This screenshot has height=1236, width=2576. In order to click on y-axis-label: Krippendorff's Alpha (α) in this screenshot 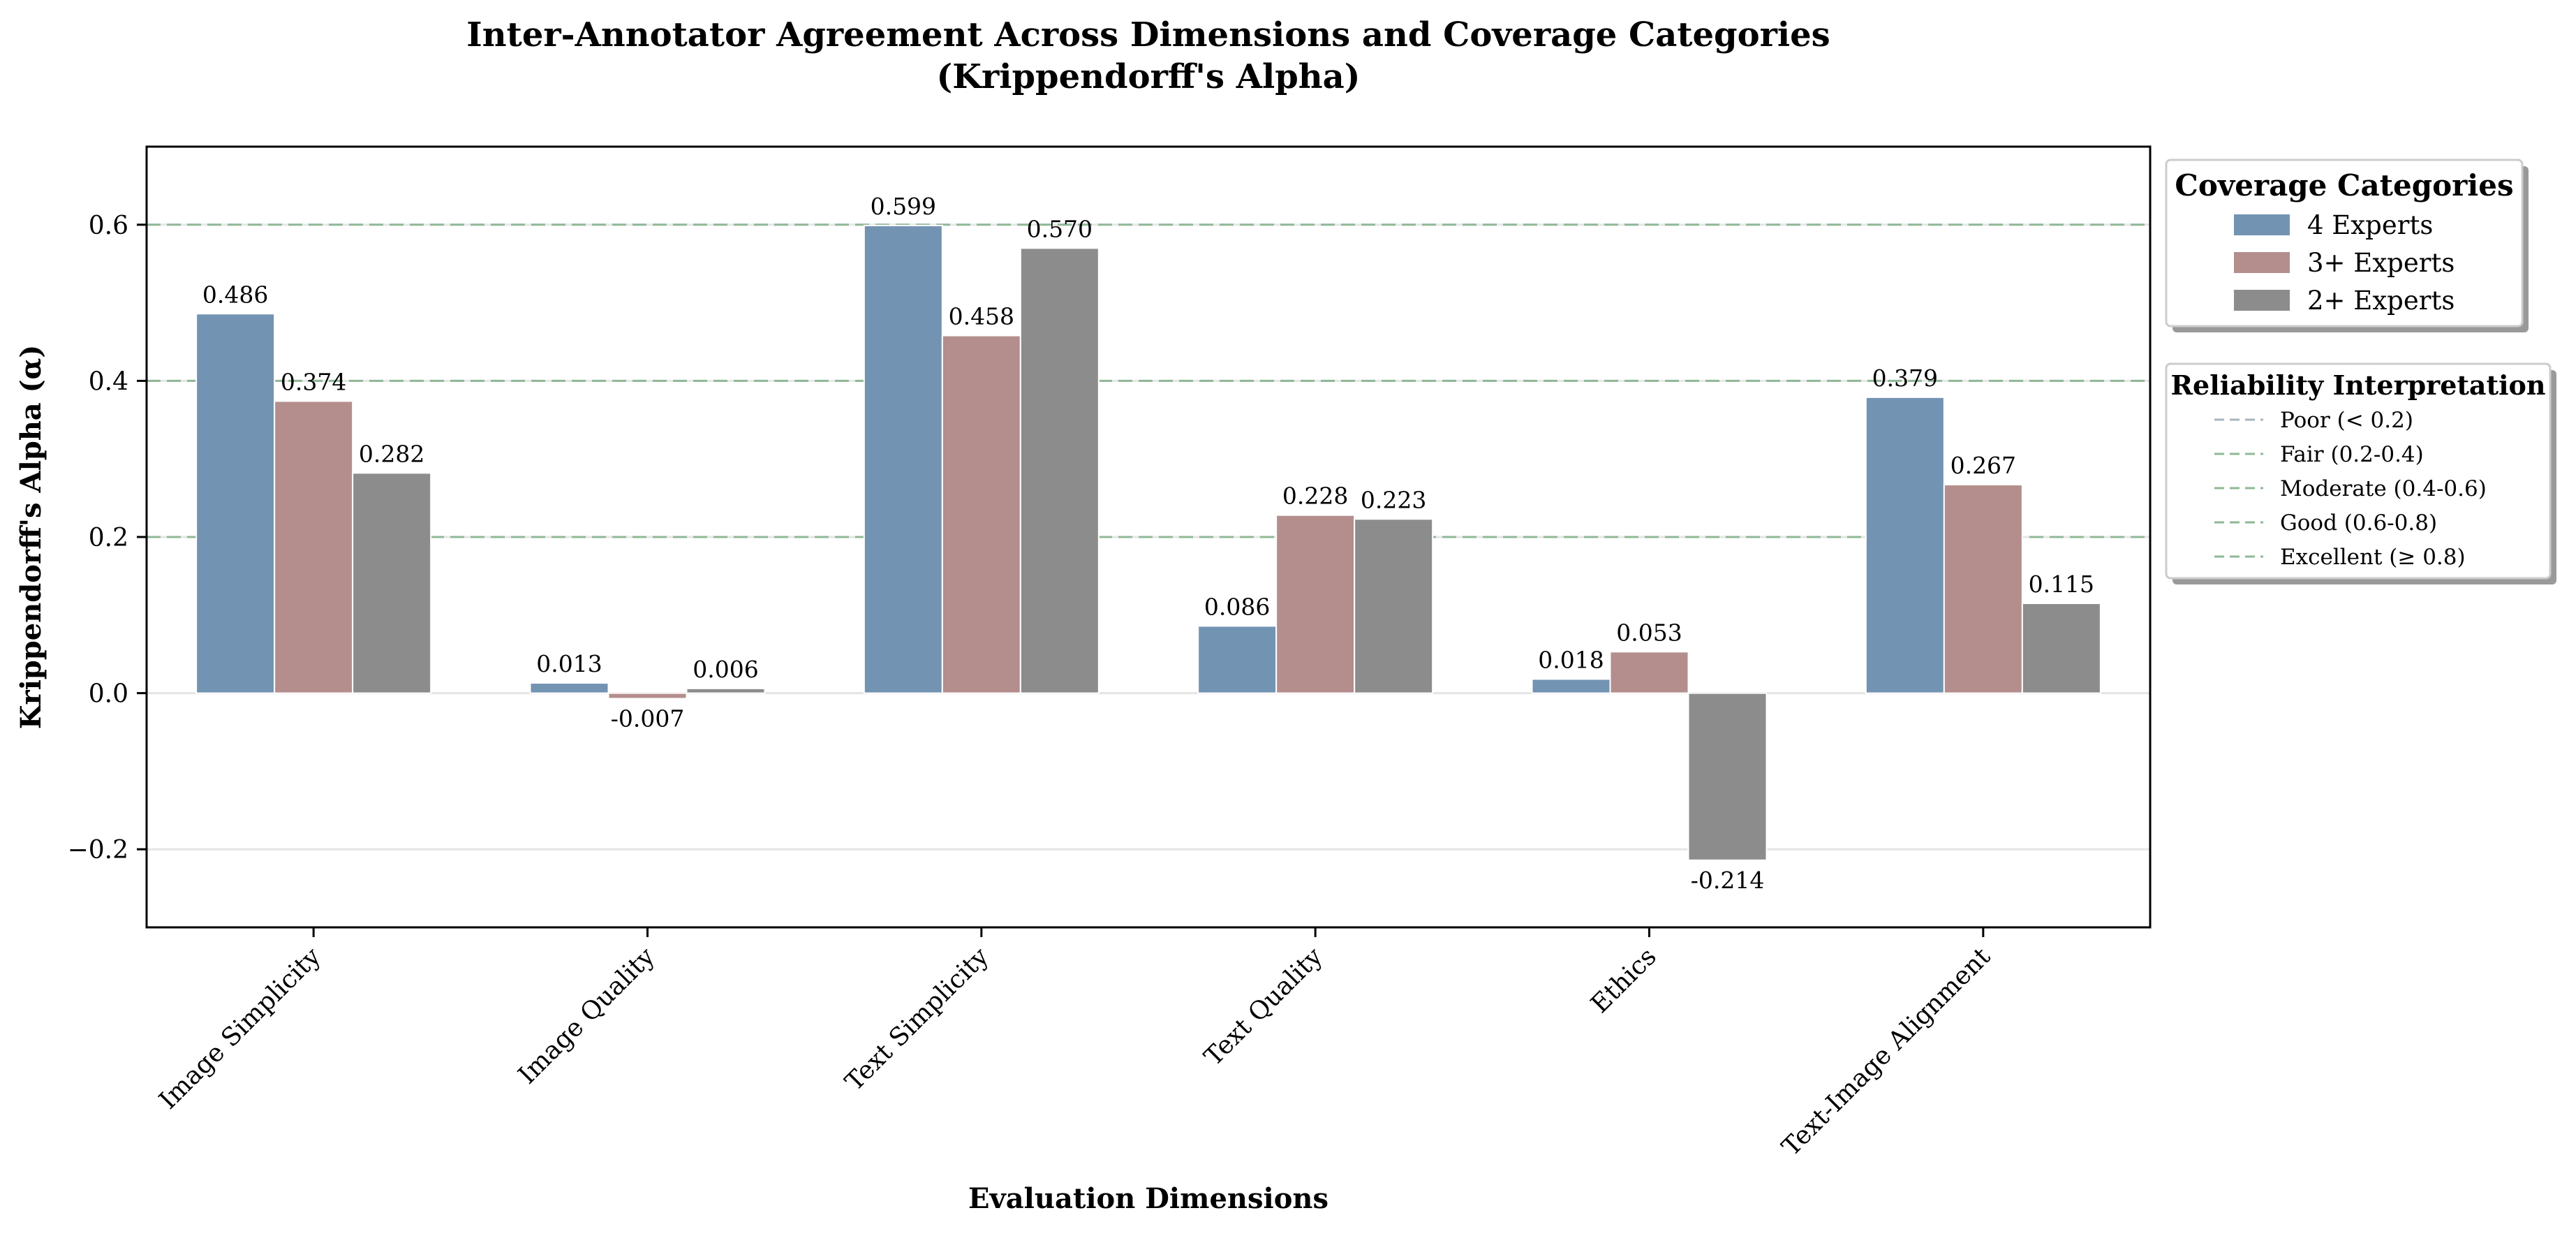, I will do `click(31, 537)`.